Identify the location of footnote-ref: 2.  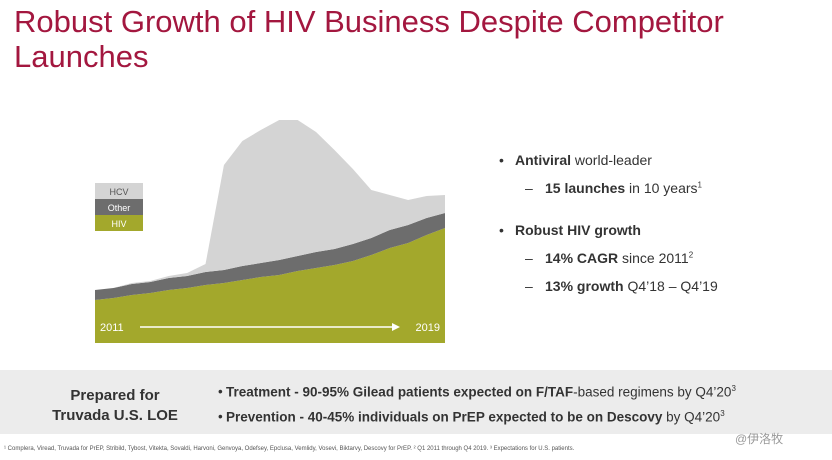
(691, 255).